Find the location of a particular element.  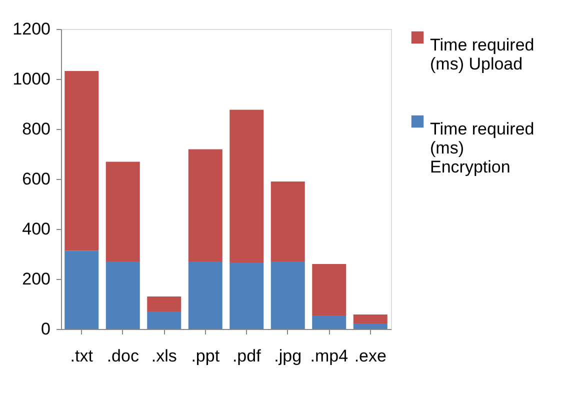

legend-label: Time required (ms) Upload is located at coordinates (482, 55).